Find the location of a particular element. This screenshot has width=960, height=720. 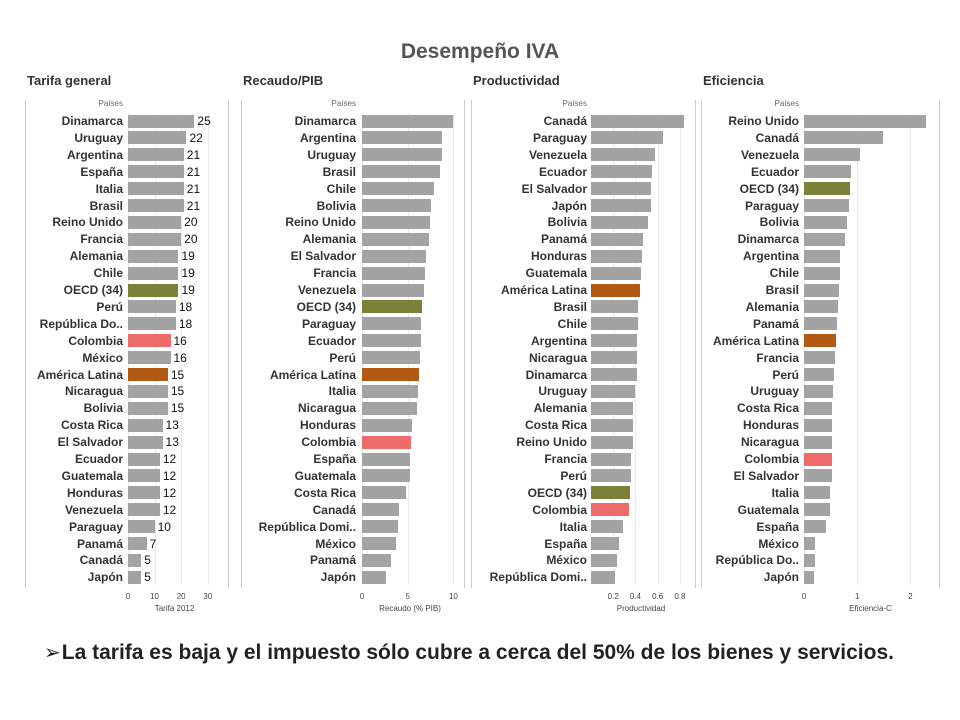

chart-1-category-label: Venezuela is located at coordinates (93, 509).